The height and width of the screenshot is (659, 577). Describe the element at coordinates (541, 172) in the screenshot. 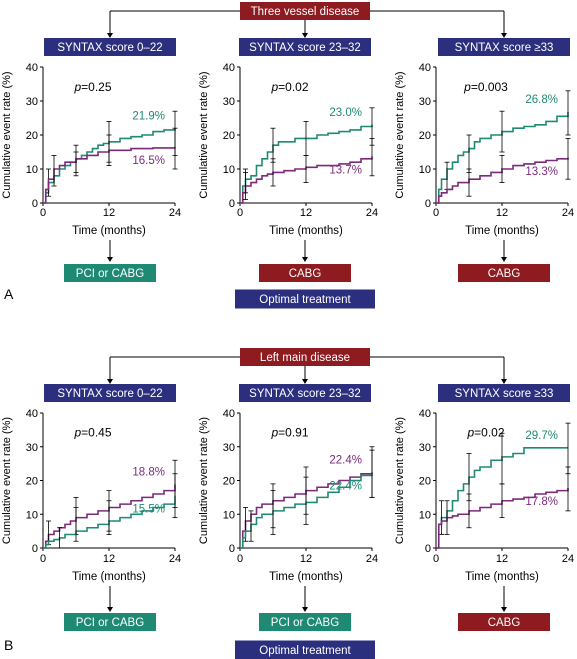

I see `end-value-label: 13.3%` at that location.